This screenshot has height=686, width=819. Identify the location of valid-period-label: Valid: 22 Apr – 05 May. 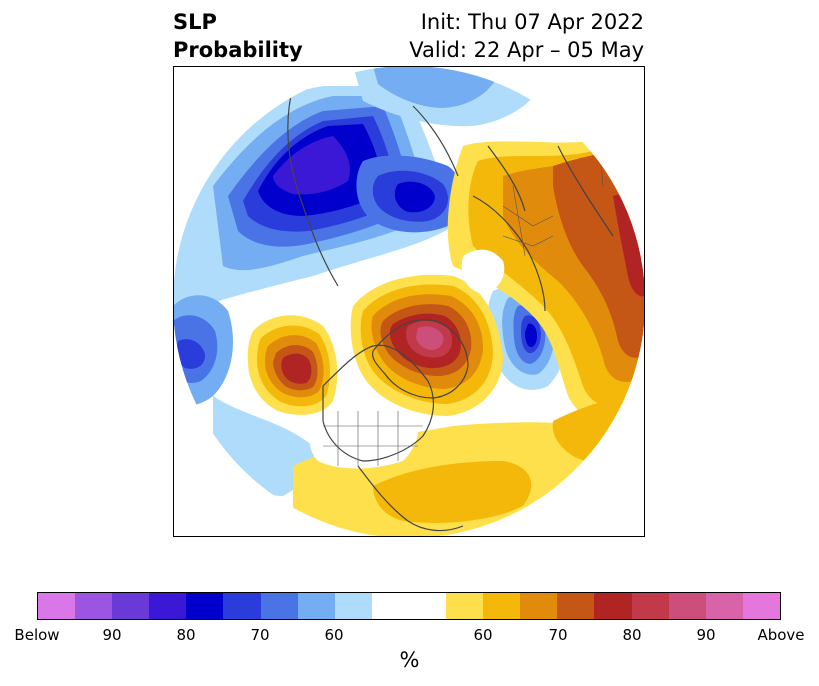
(526, 50).